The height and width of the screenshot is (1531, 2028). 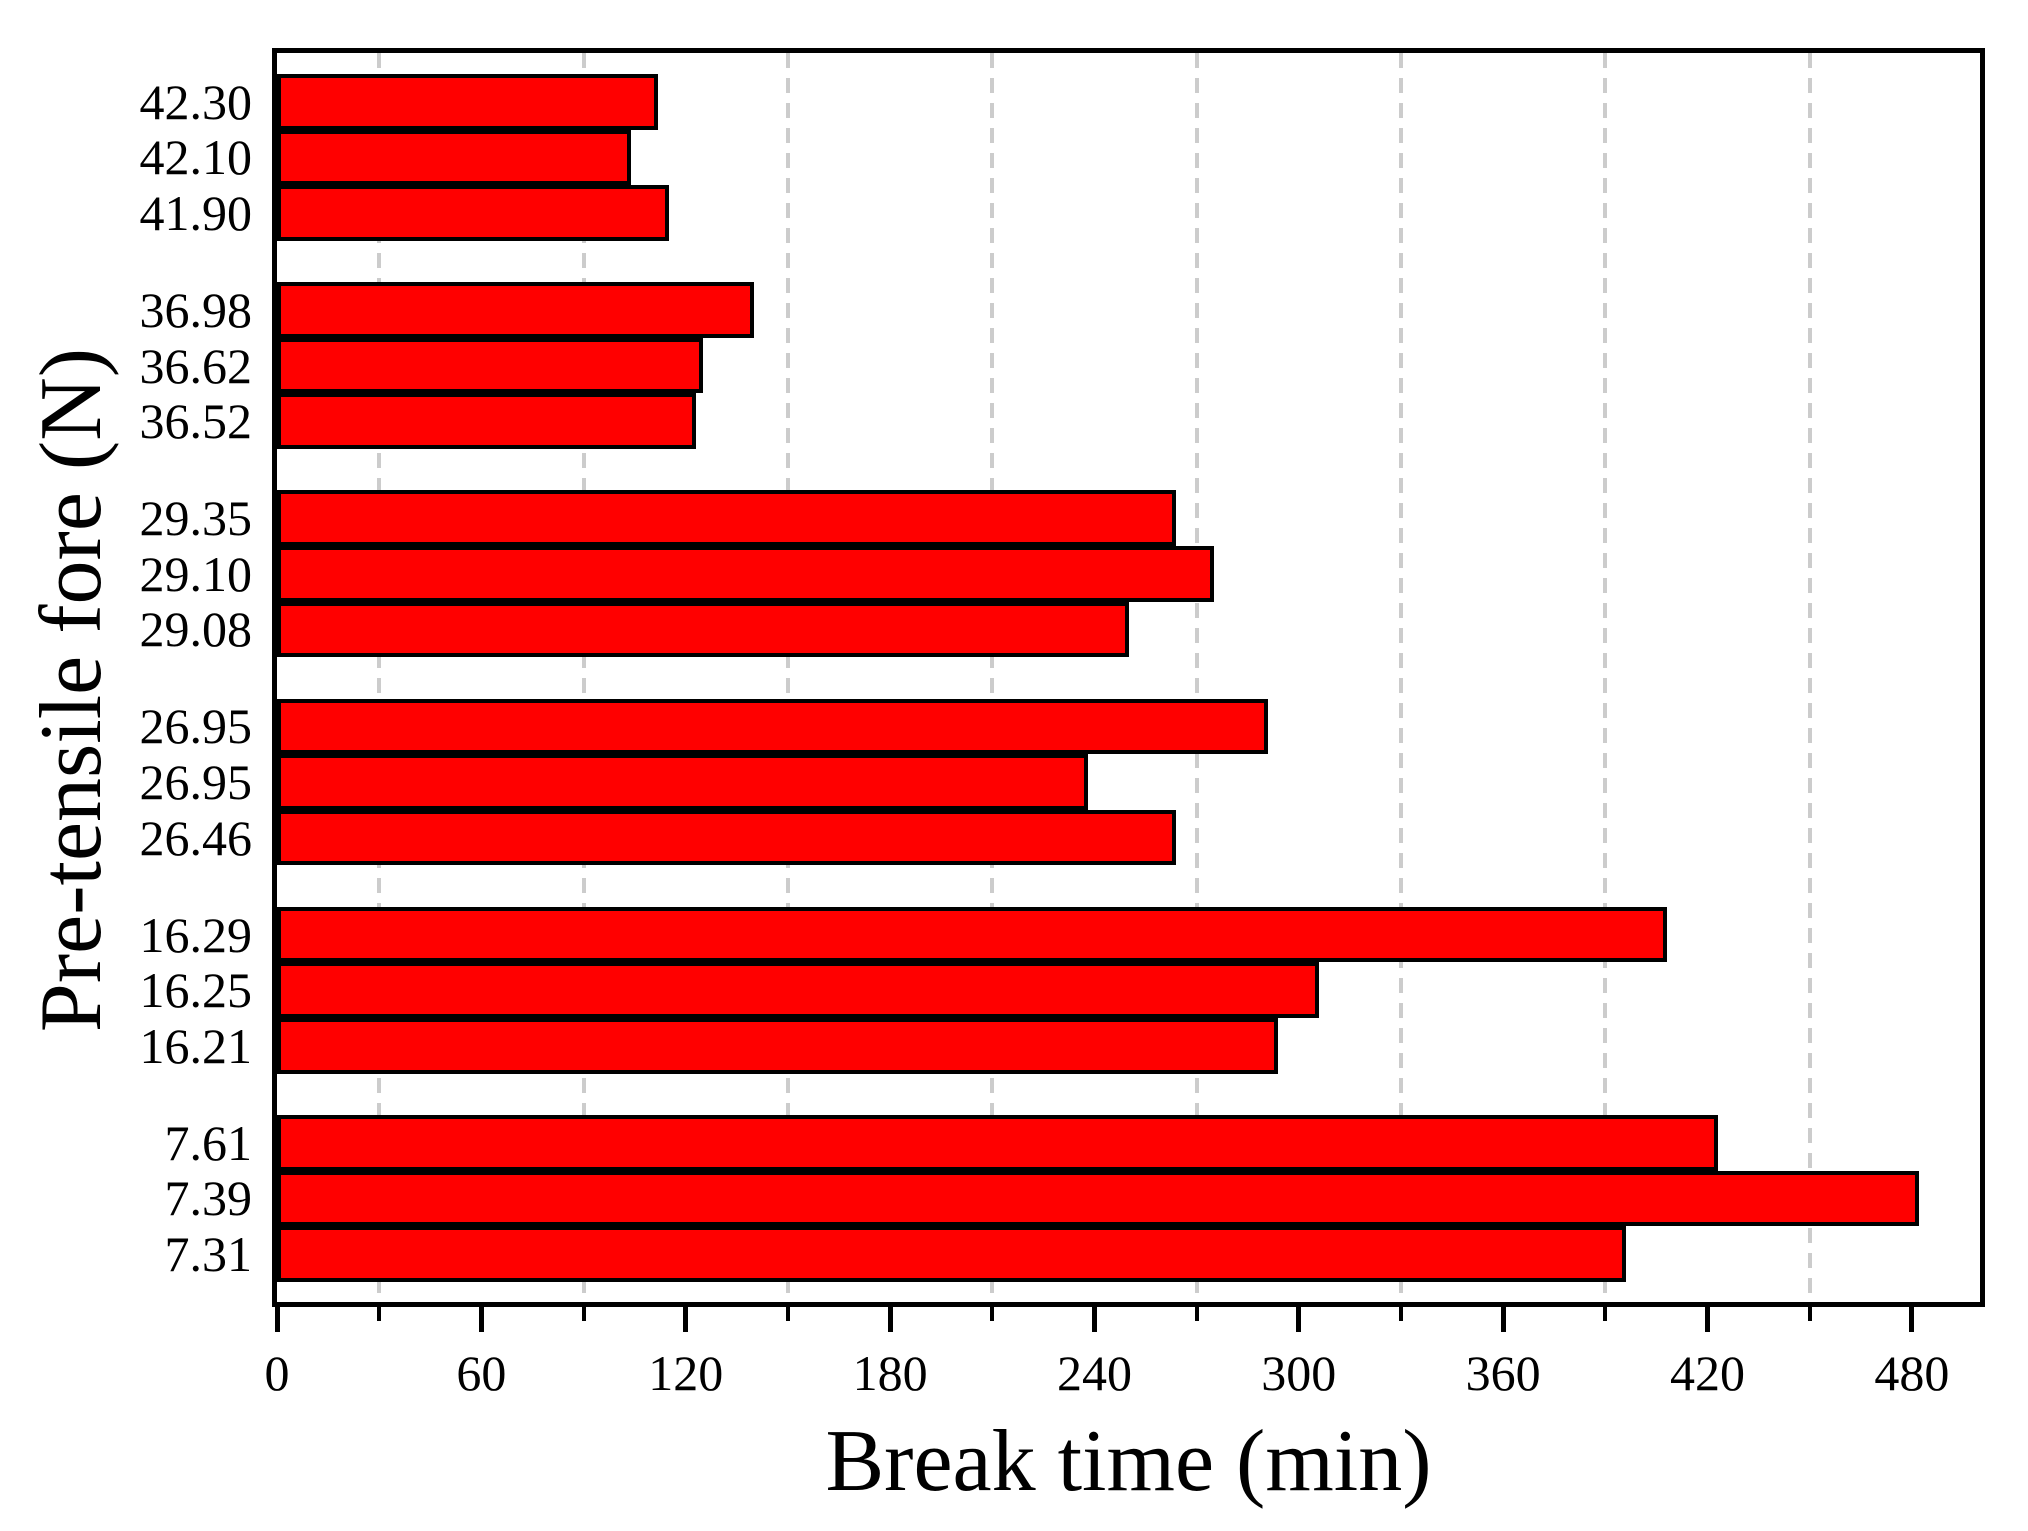 What do you see at coordinates (1299, 1373) in the screenshot?
I see `x-tick-label: 300` at bounding box center [1299, 1373].